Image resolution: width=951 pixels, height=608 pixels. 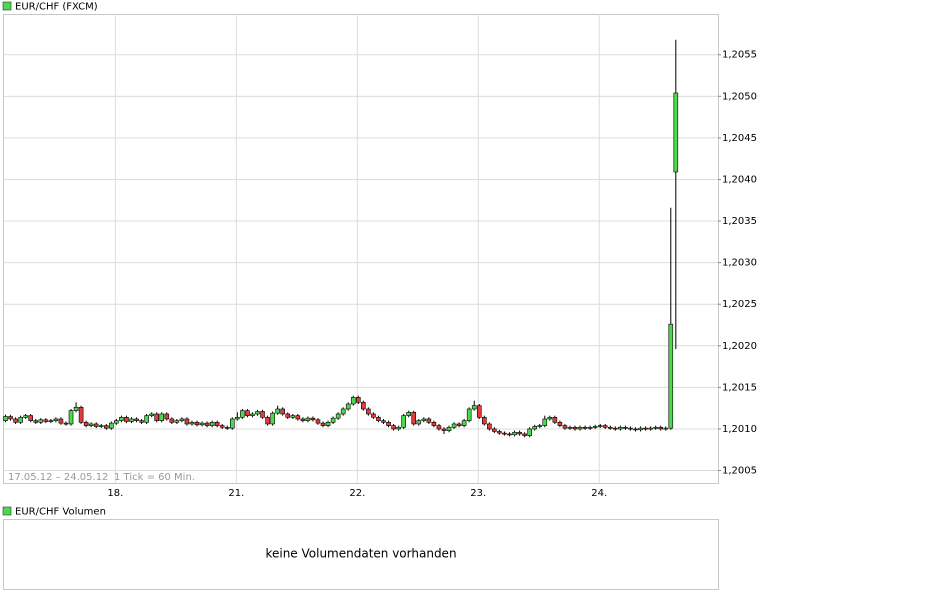 I want to click on x-tick-label: 18., so click(x=115, y=493).